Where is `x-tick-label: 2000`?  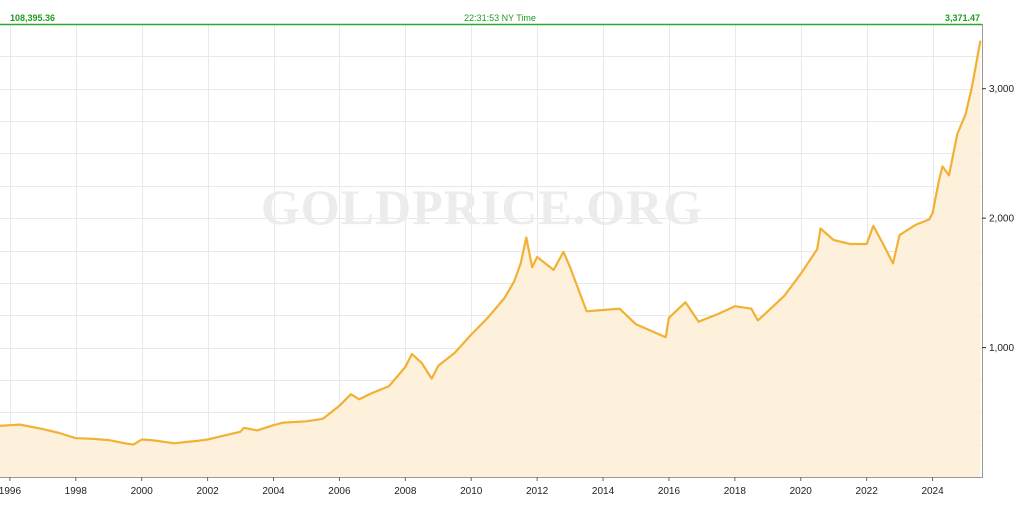
x-tick-label: 2000 is located at coordinates (142, 491).